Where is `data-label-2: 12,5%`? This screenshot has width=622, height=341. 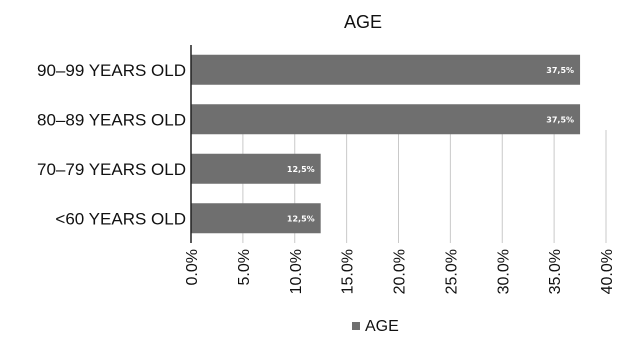
data-label-2: 12,5% is located at coordinates (301, 169).